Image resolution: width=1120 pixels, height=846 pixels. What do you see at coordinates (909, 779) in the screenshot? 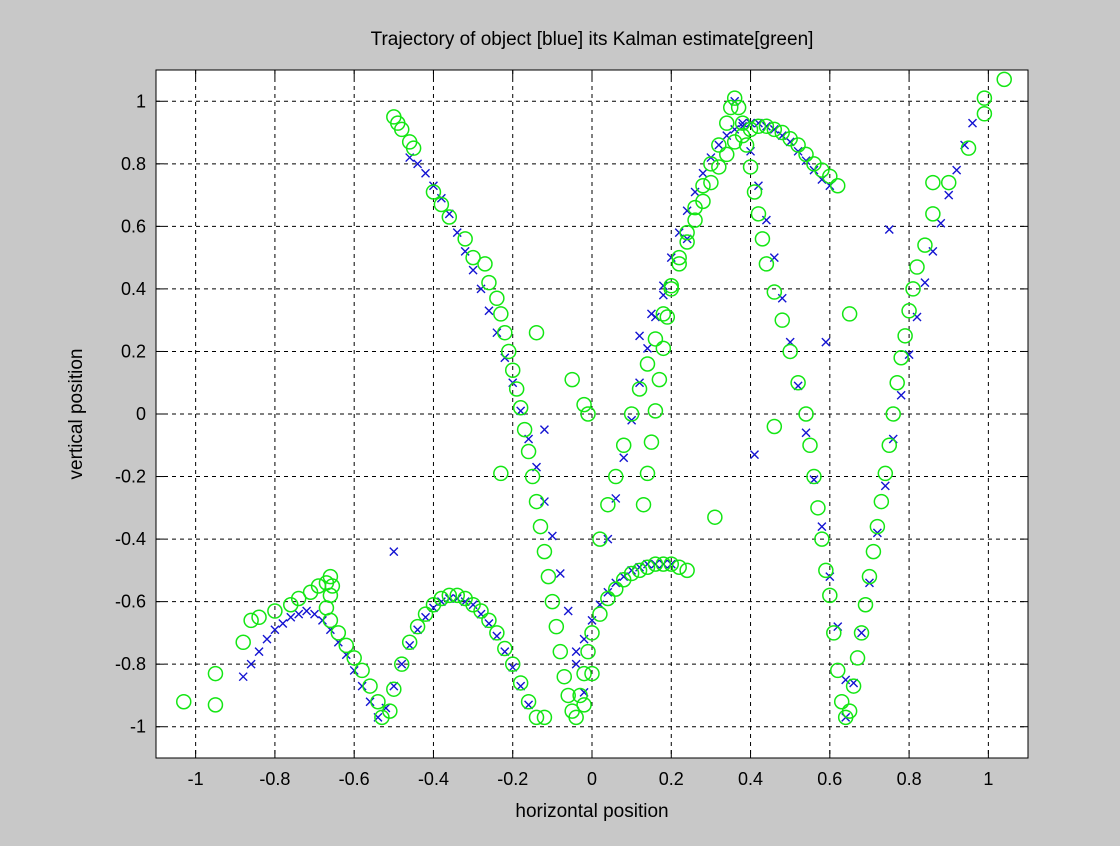
I see `x-tick-label: 0.8` at bounding box center [909, 779].